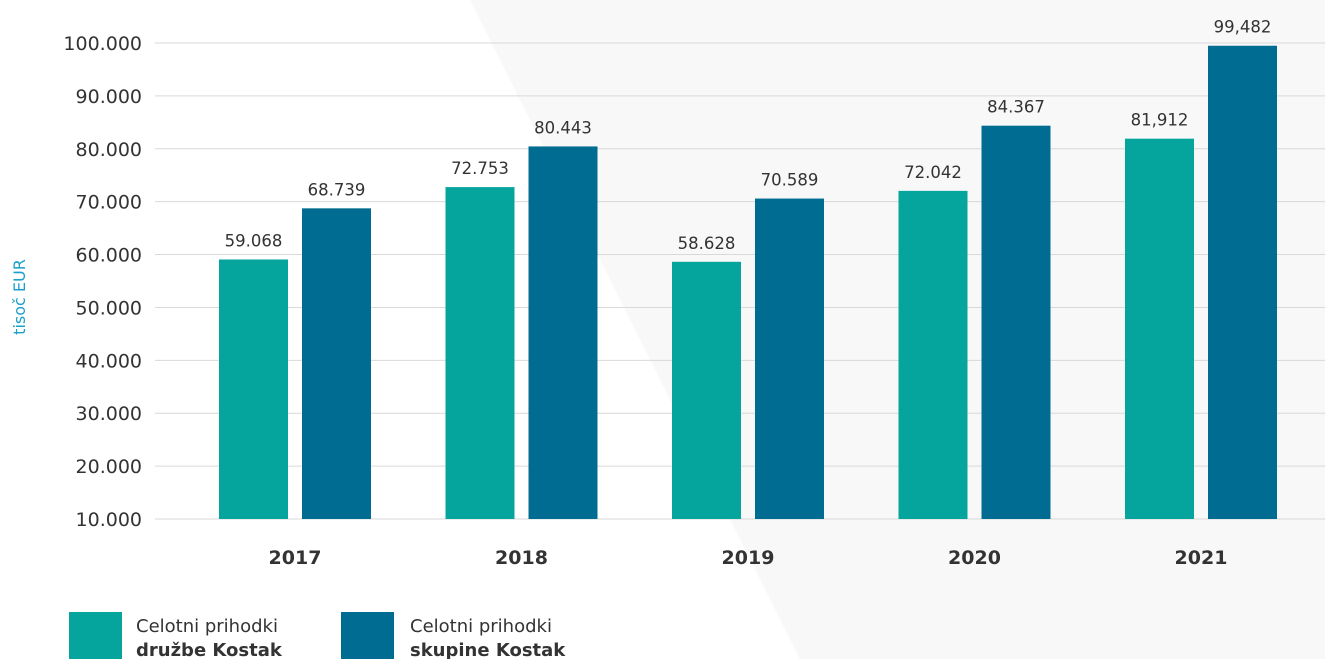 The width and height of the screenshot is (1325, 659). Describe the element at coordinates (1160, 120) in the screenshot. I see `data-label: 81,912` at that location.